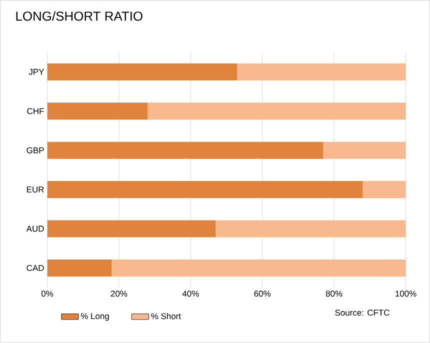 This screenshot has height=343, width=430. I want to click on y-tick-label: CAD, so click(35, 268).